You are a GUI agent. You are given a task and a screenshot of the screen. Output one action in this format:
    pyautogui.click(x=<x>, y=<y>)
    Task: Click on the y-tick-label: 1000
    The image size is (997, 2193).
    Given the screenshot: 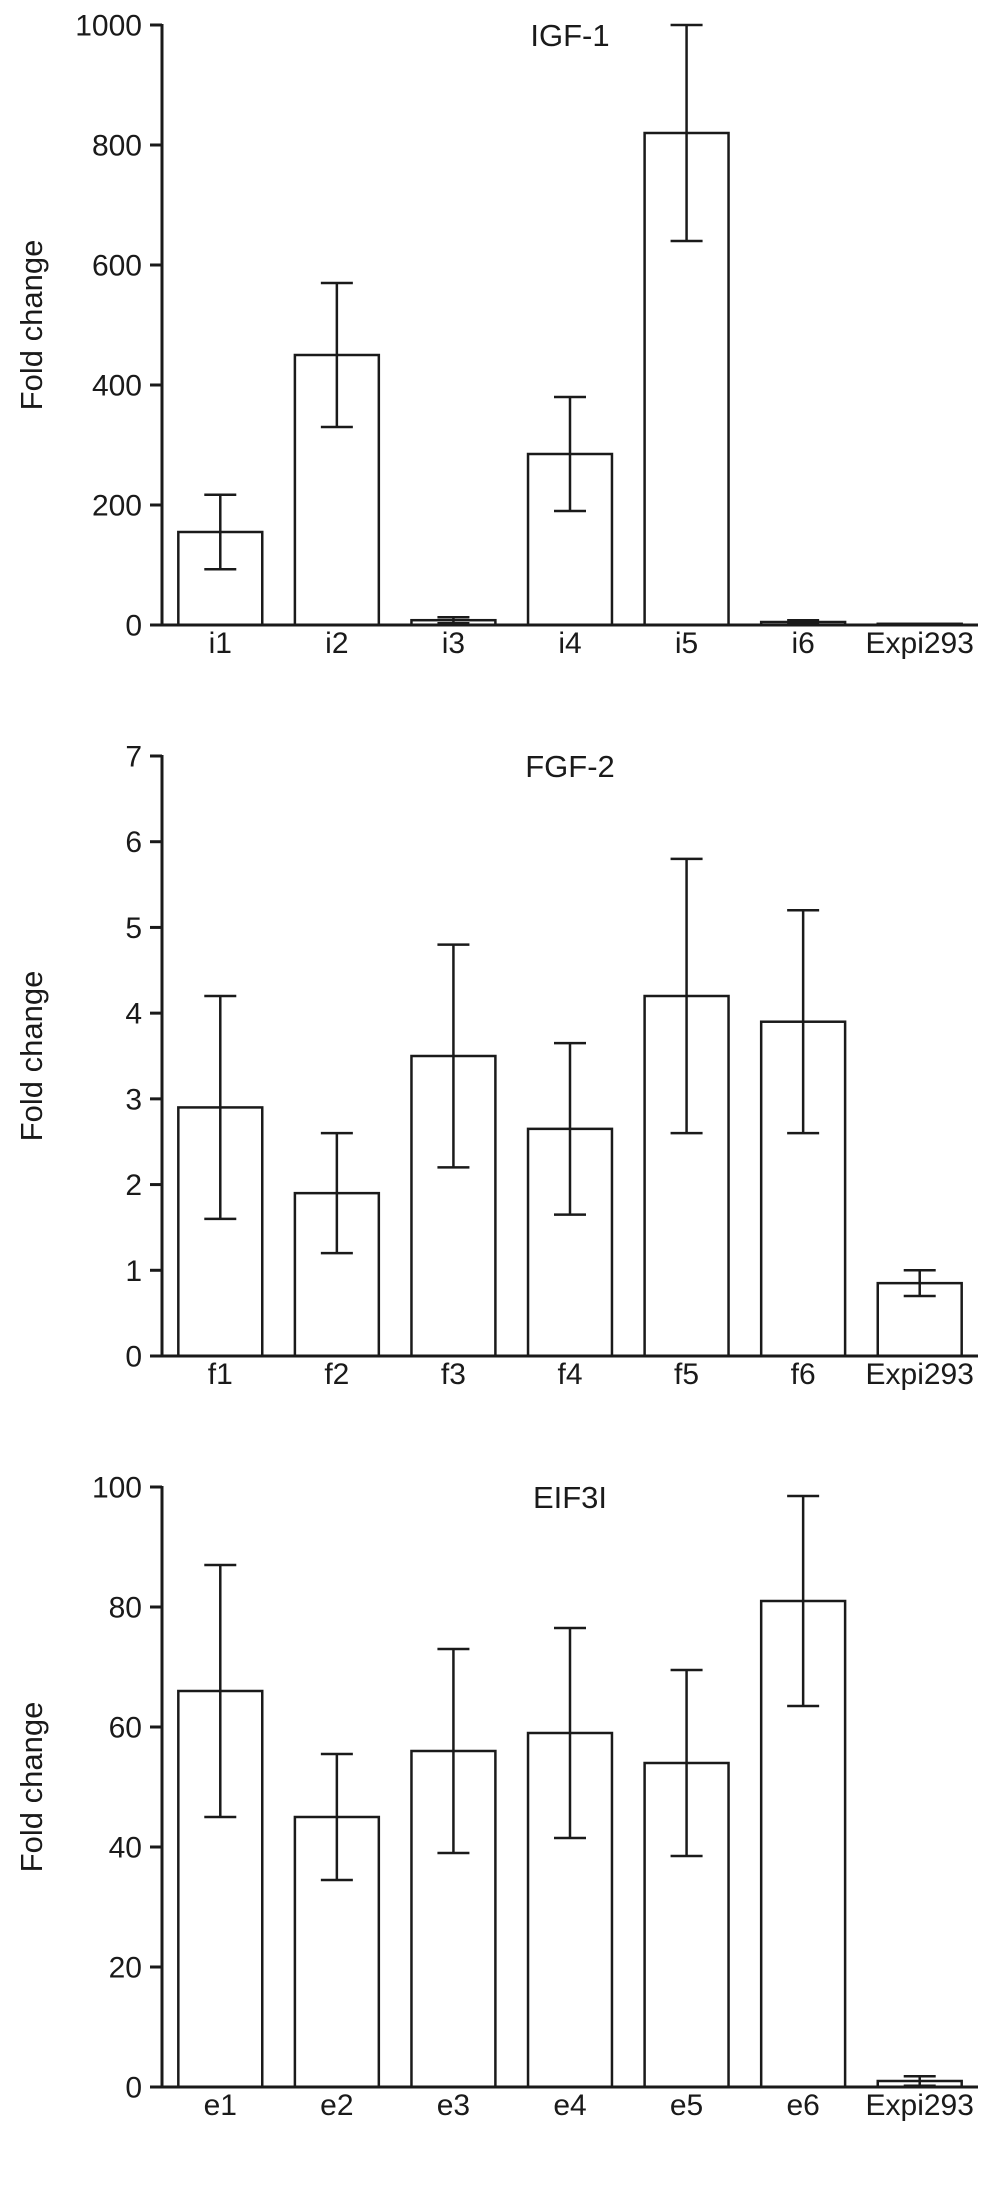 What is the action you would take?
    pyautogui.click(x=108, y=26)
    